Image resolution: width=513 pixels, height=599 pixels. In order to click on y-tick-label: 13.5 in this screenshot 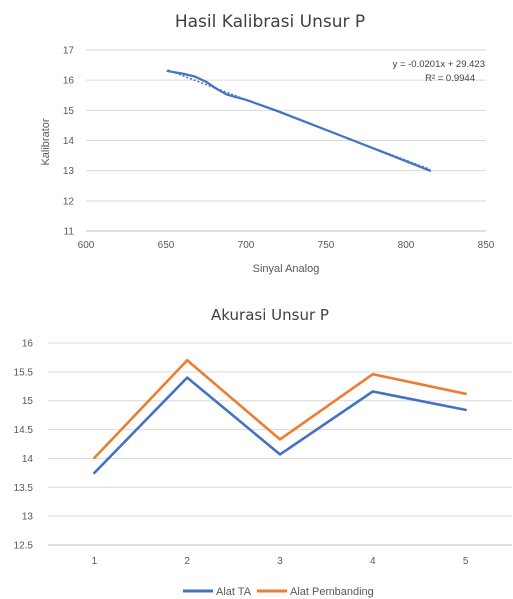, I will do `click(24, 488)`.